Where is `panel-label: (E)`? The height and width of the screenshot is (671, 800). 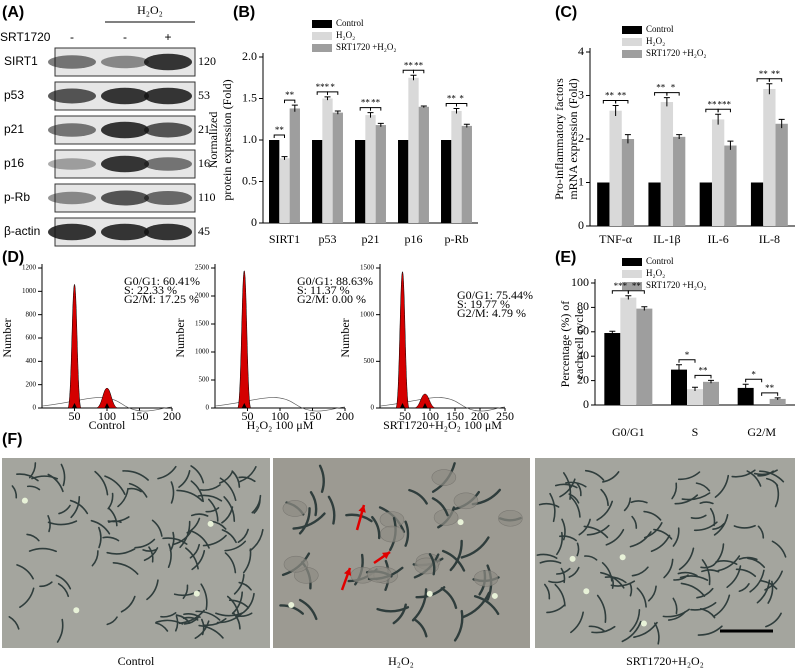 panel-label: (E) is located at coordinates (565, 257).